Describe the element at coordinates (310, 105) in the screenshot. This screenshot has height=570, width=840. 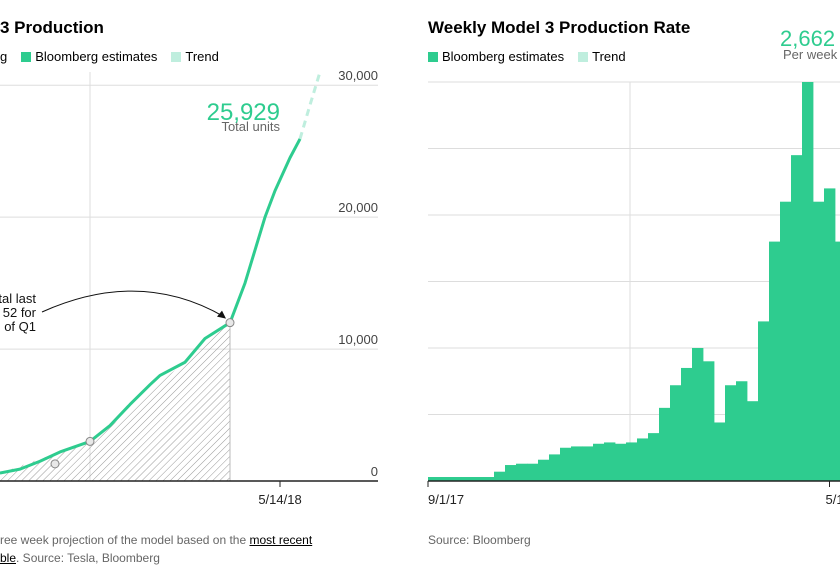
I see `trend-line` at that location.